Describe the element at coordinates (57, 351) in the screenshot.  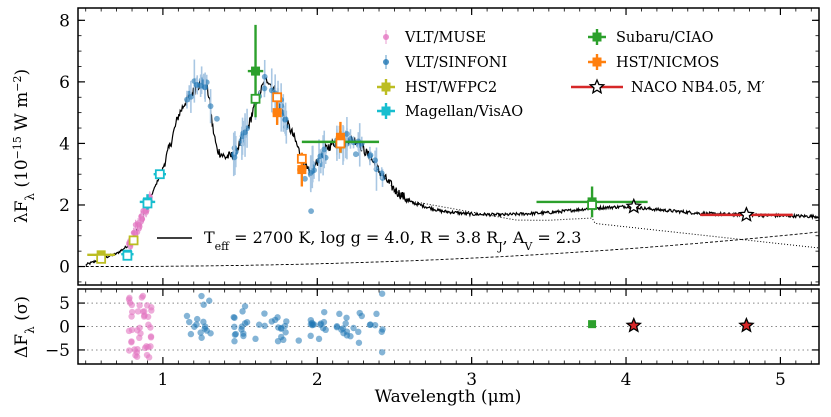
I see `y-tick-label-bottom: −5` at that location.